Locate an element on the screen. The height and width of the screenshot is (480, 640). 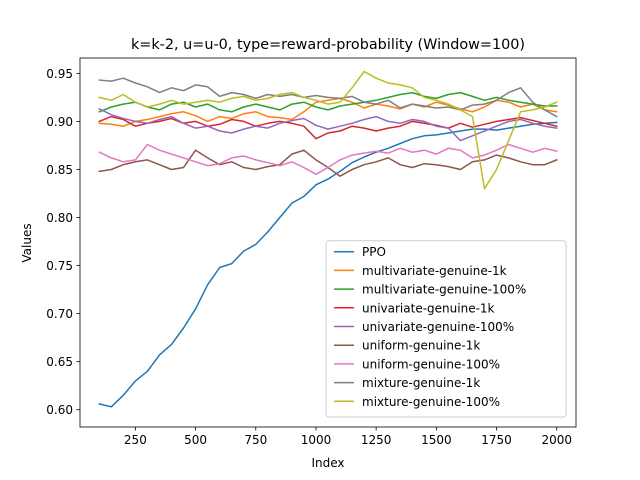
legend-label-1: multivariate-genuine-1k is located at coordinates (434, 271).